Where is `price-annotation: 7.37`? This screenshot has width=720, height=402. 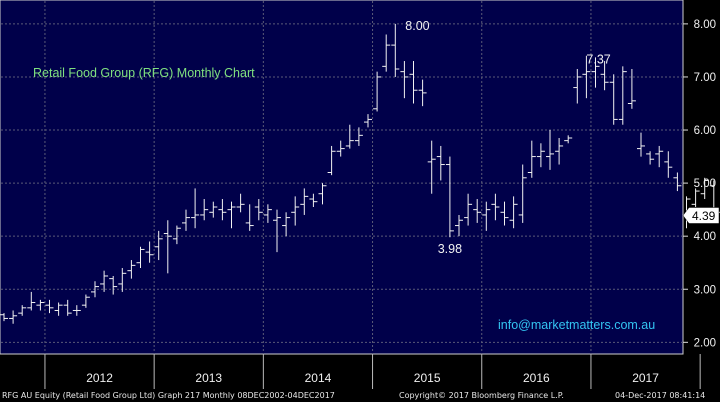 price-annotation: 7.37 is located at coordinates (598, 59).